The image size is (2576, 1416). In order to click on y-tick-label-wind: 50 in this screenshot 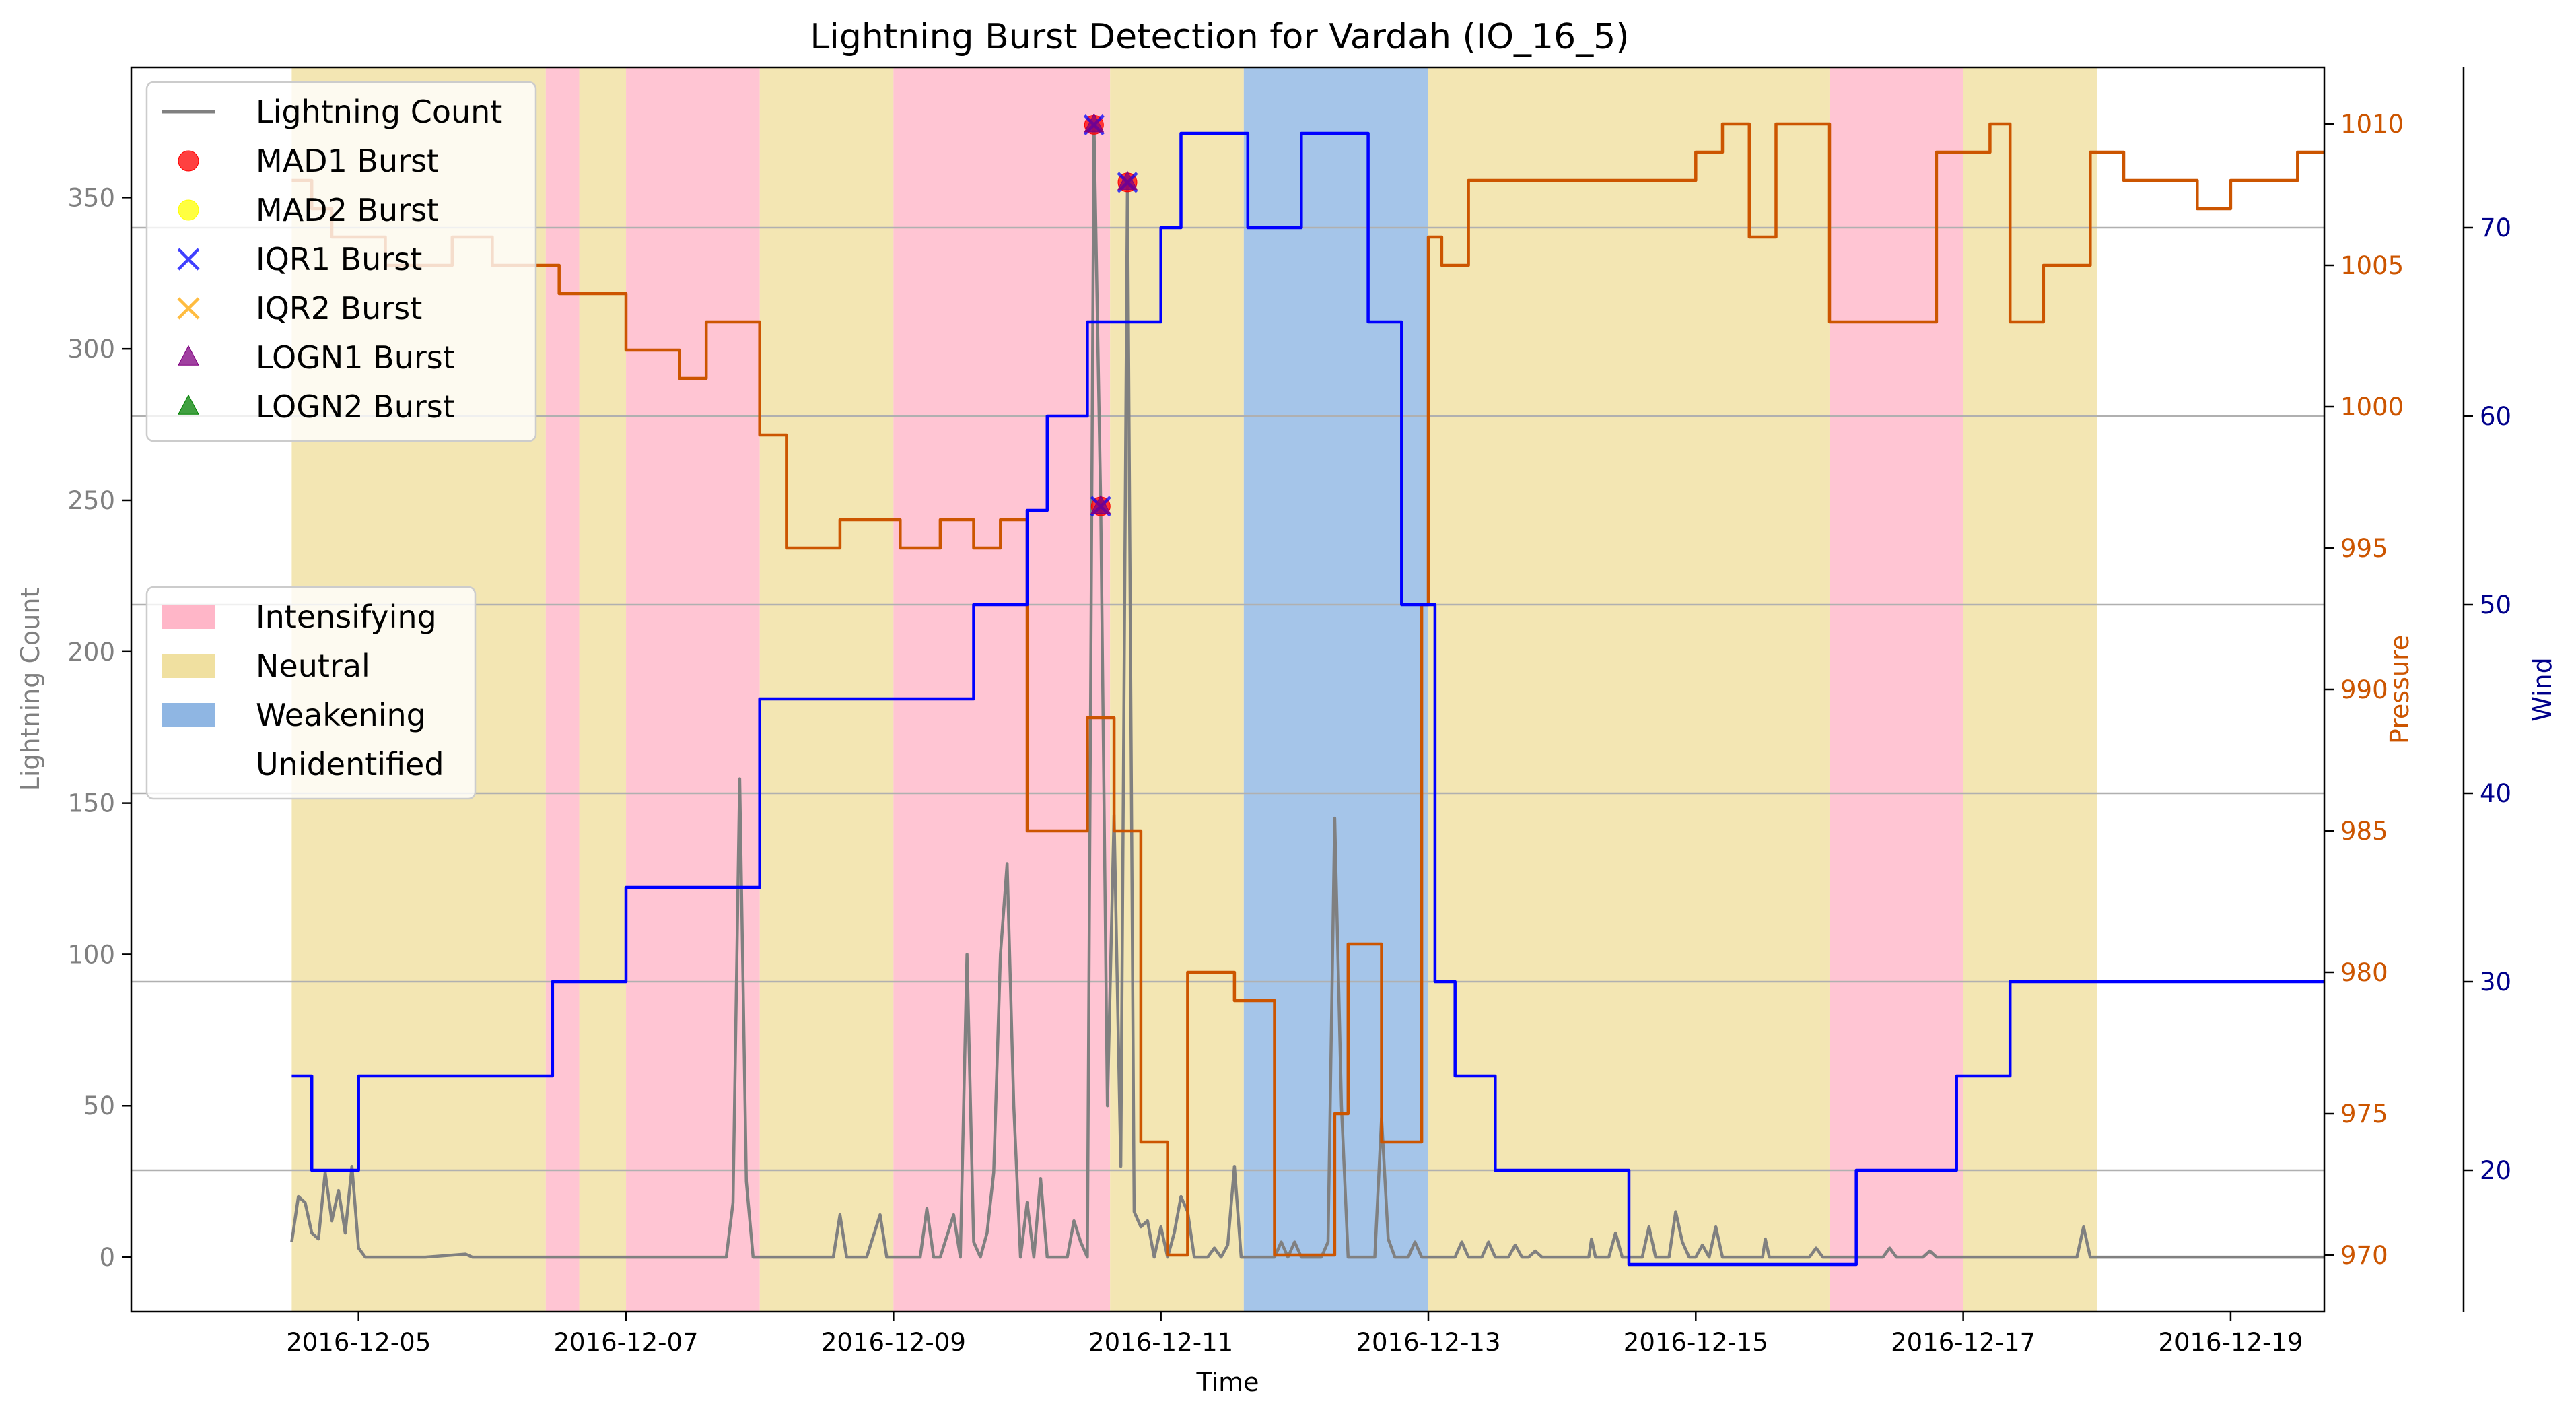, I will do `click(2495, 605)`.